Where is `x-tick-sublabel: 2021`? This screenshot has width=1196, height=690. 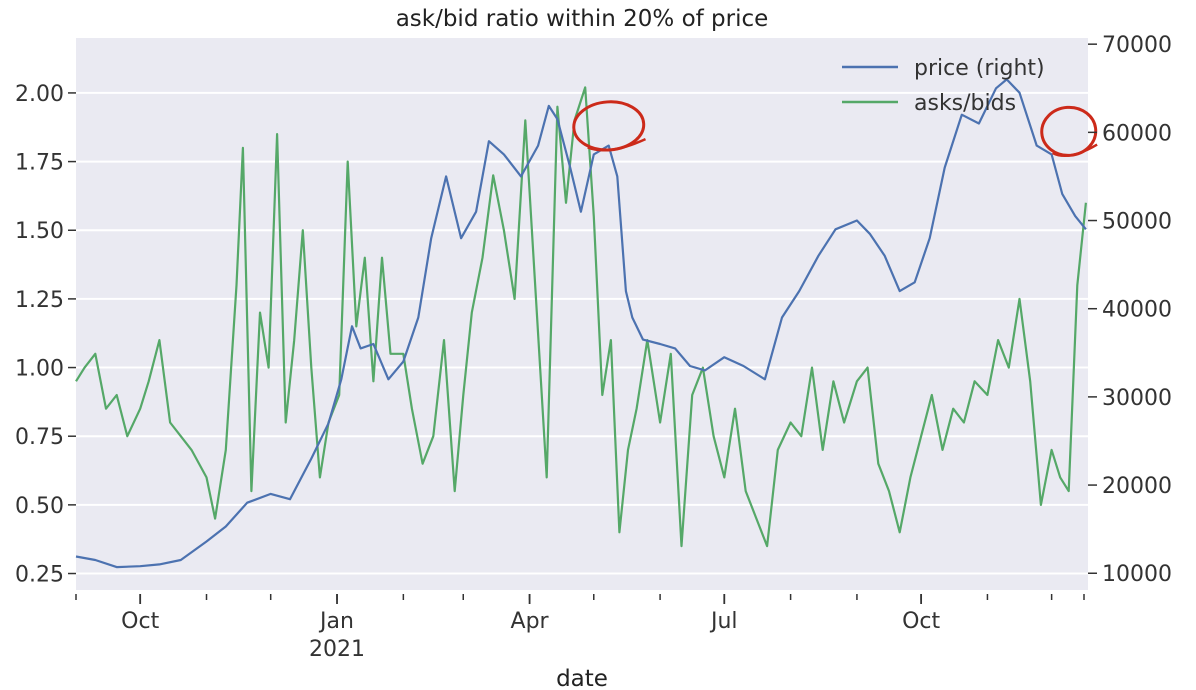
x-tick-sublabel: 2021 is located at coordinates (337, 649).